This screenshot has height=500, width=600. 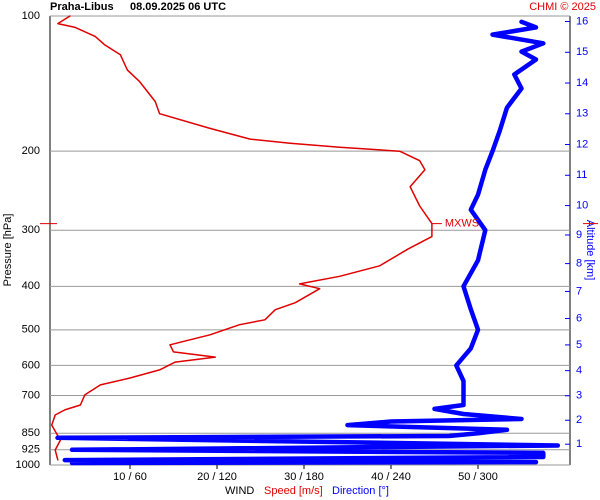 I want to click on y-tick-label: 500, so click(x=31, y=330).